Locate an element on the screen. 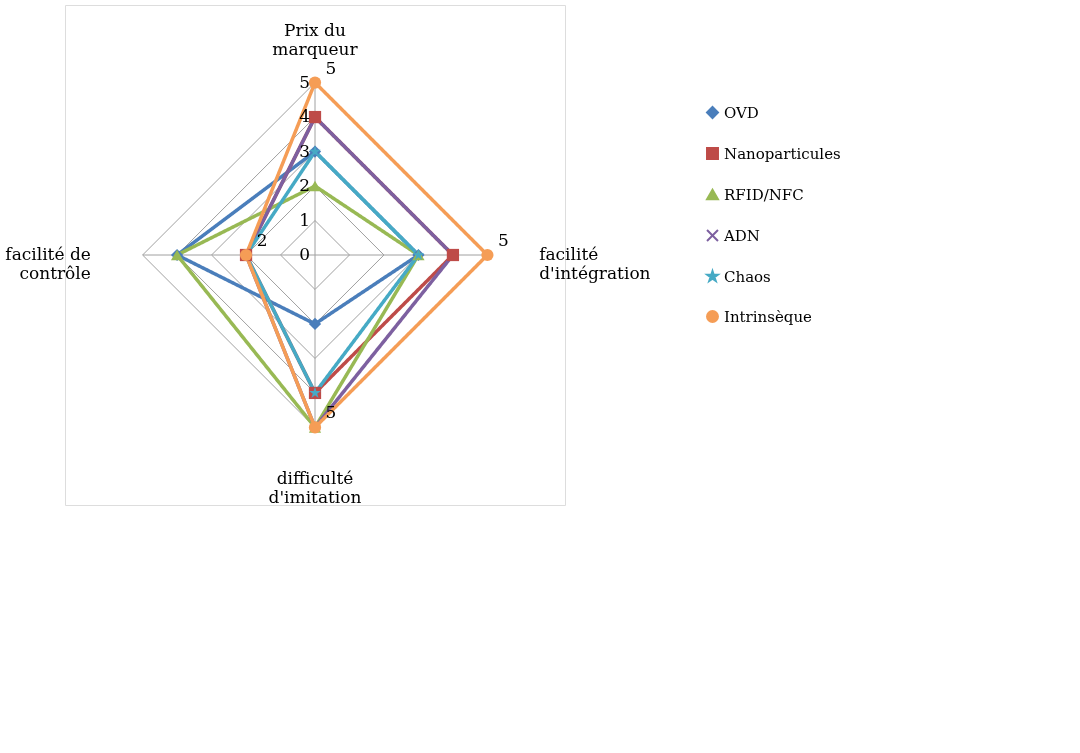 The width and height of the screenshot is (1080, 753). spoke-label: facilité de contrôle is located at coordinates (48, 263).